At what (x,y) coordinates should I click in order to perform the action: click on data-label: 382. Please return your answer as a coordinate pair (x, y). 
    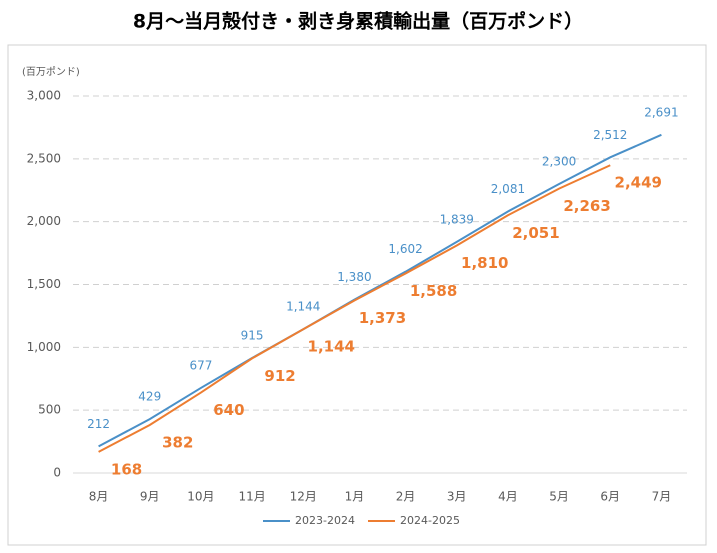
    Looking at the image, I should click on (177, 442).